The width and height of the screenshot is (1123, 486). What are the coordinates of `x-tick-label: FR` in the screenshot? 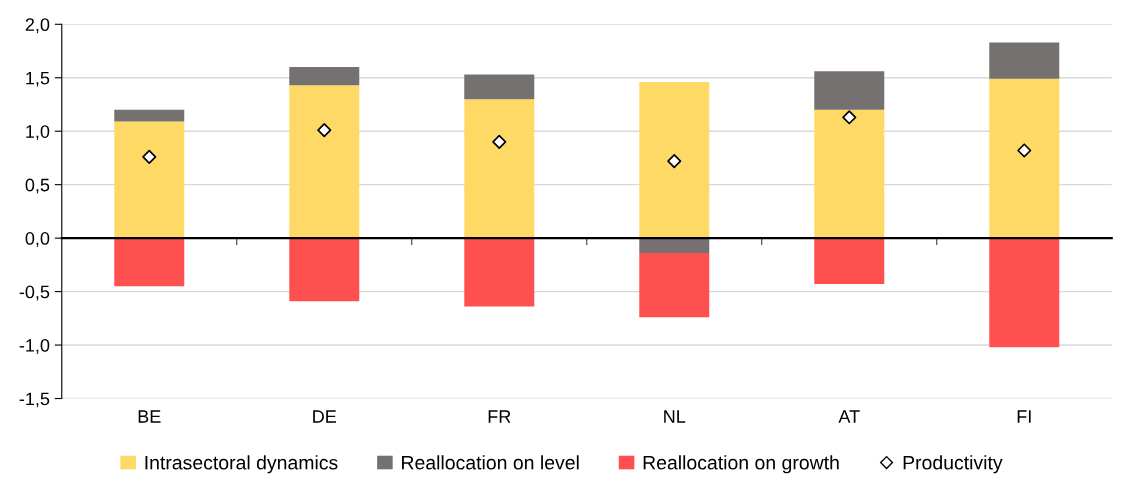 It's located at (499, 416).